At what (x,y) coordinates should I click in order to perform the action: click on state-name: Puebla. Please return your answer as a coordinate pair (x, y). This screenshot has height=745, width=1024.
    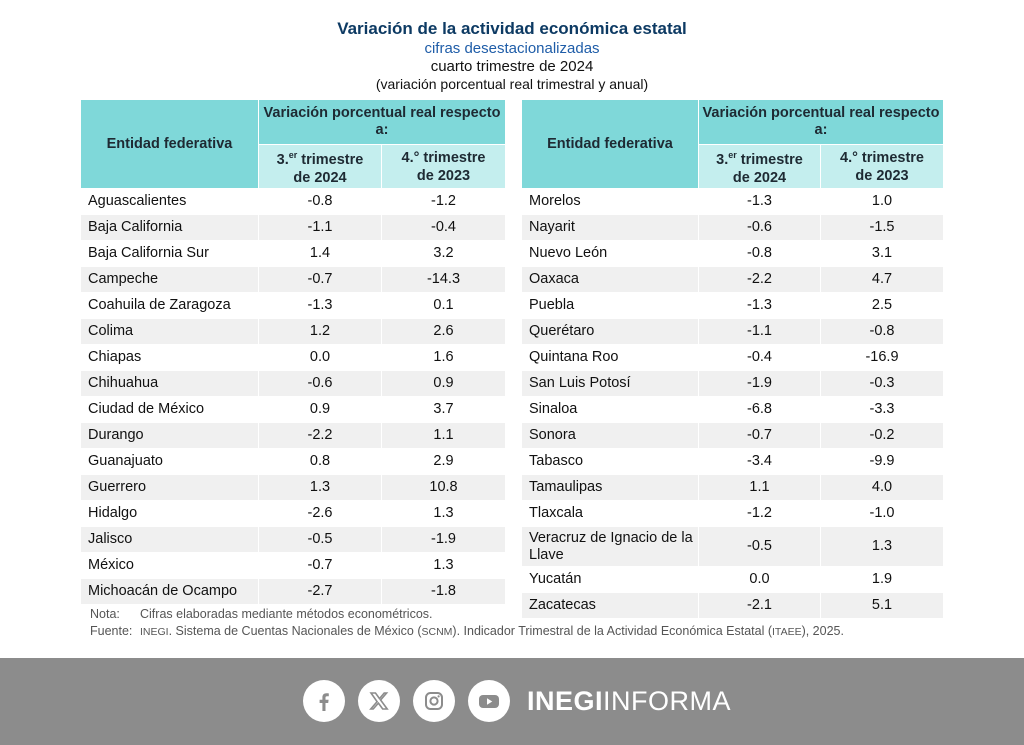
    Looking at the image, I should click on (610, 305).